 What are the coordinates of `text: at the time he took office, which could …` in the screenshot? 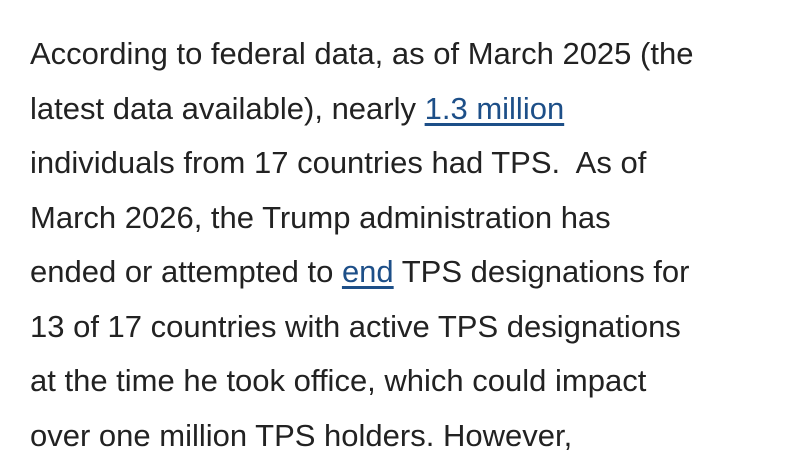 It's located at (338, 380).